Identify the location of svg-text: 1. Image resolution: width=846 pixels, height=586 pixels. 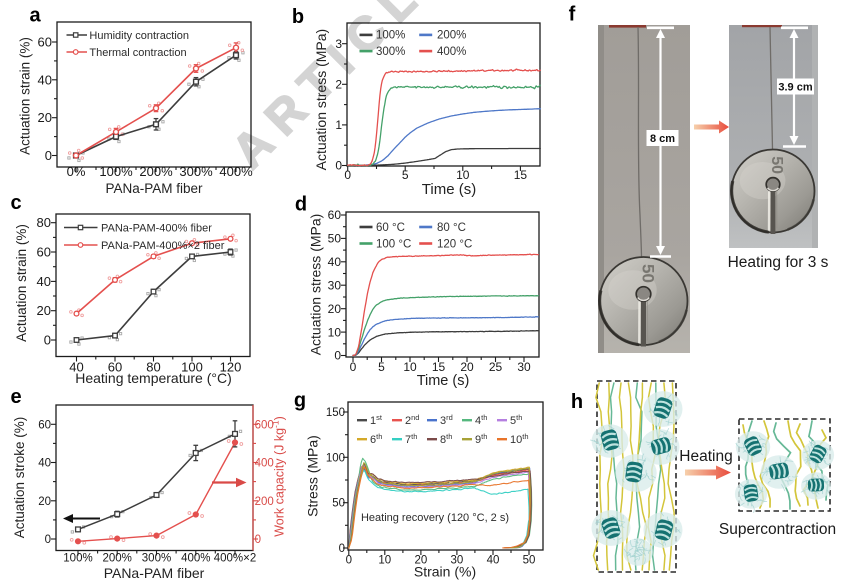
(338, 125).